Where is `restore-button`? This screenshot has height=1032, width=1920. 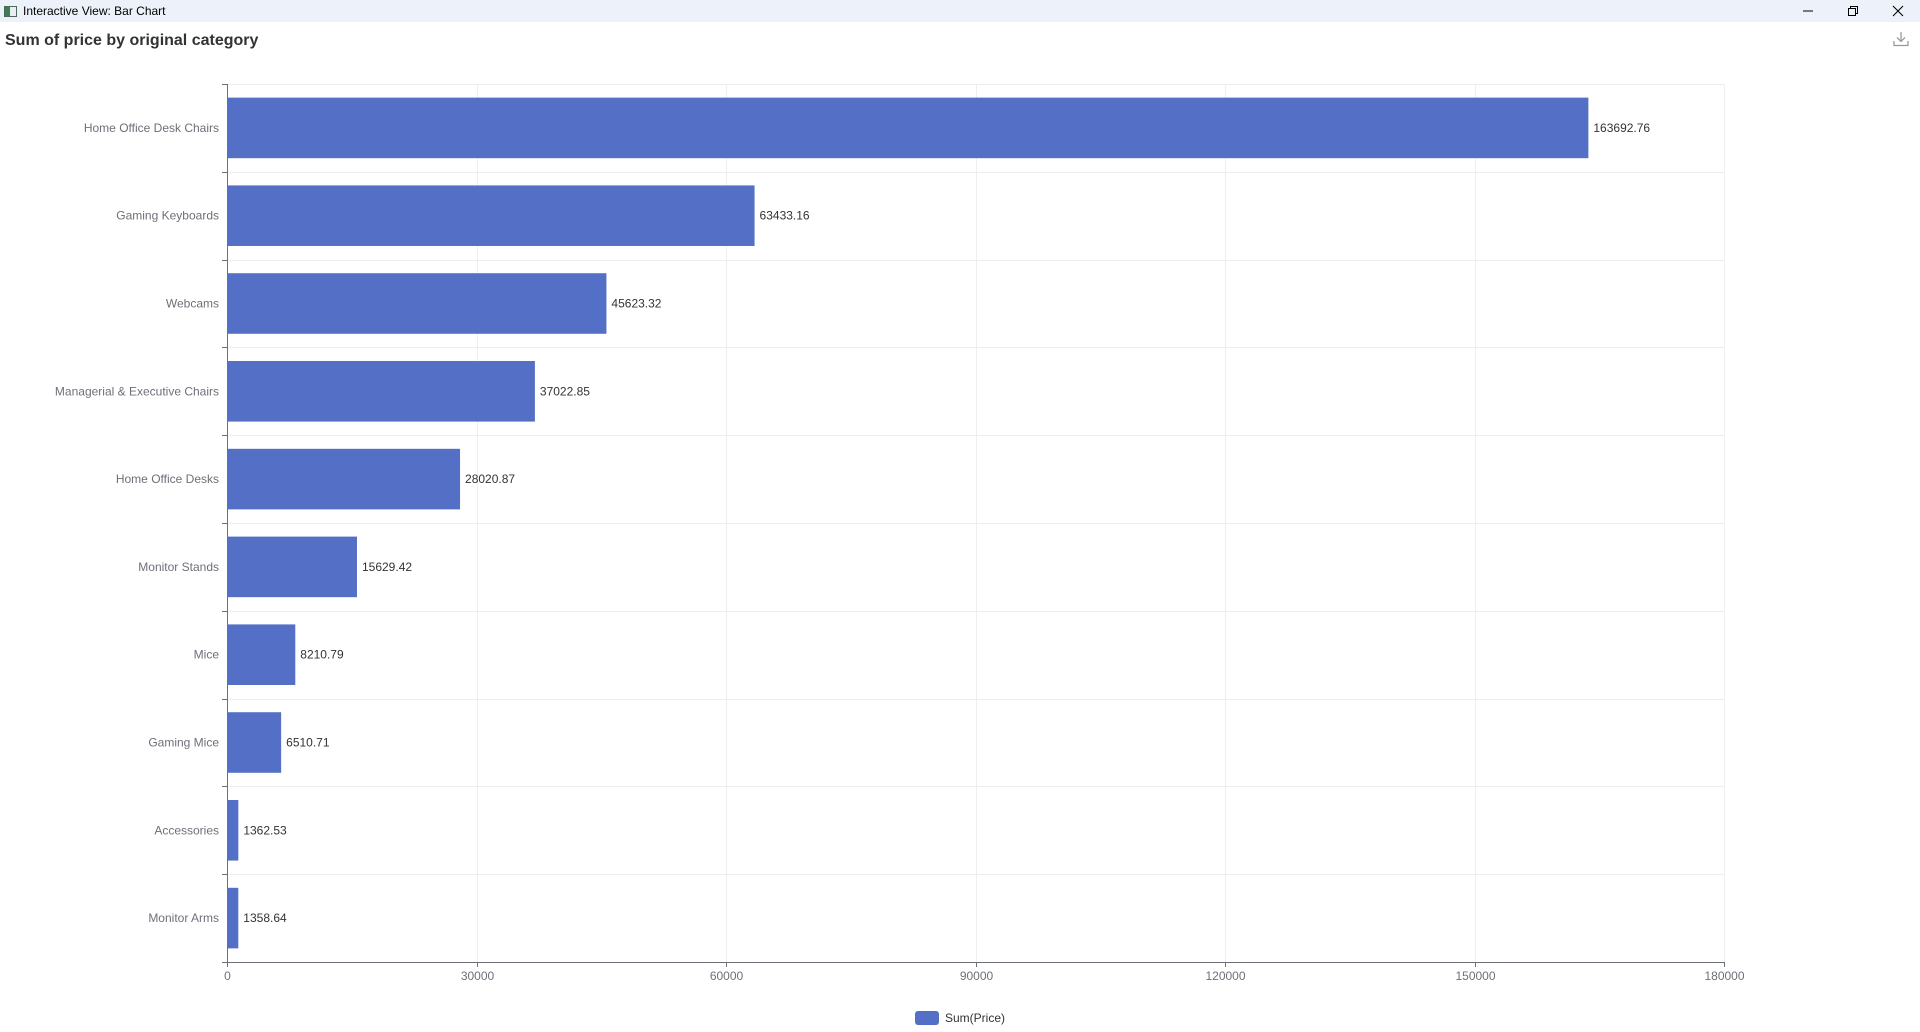
restore-button is located at coordinates (1852, 11).